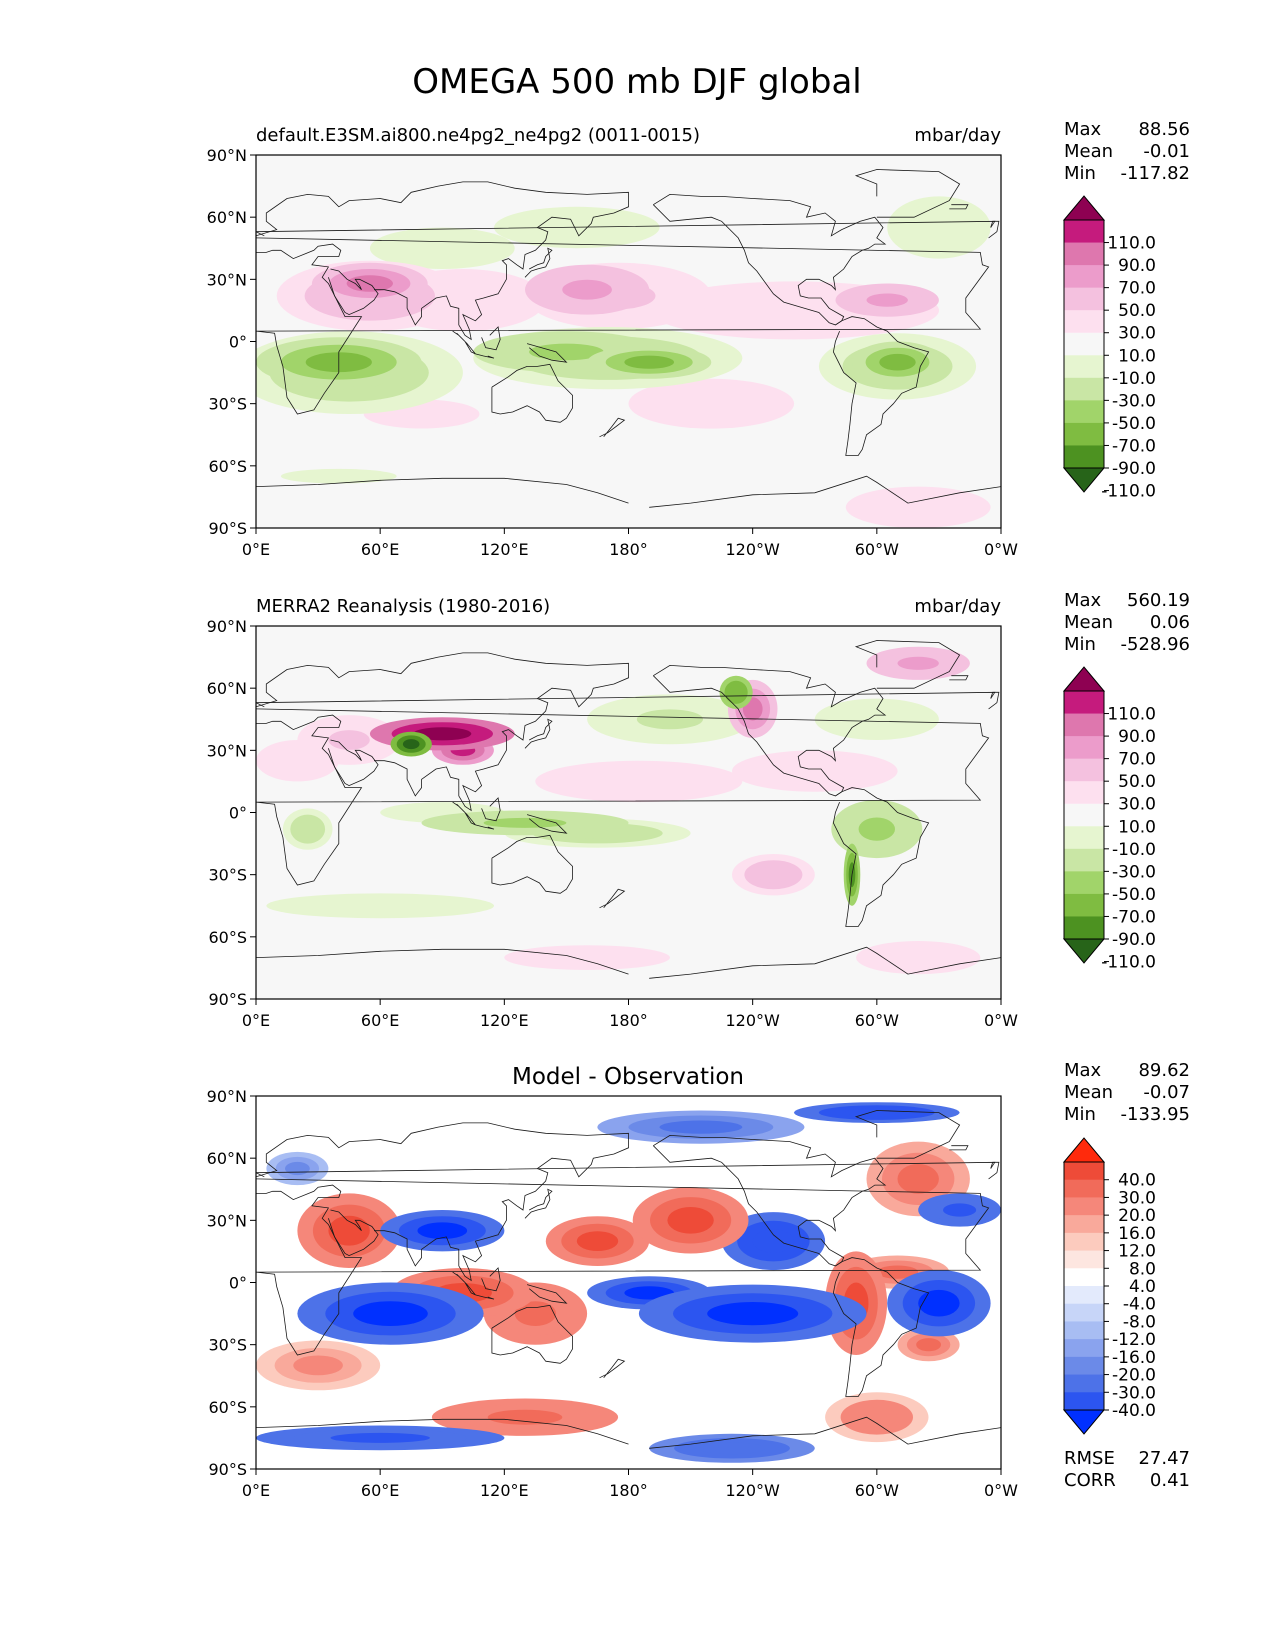  What do you see at coordinates (1137, 1216) in the screenshot?
I see `colorbar-label: 20.0` at bounding box center [1137, 1216].